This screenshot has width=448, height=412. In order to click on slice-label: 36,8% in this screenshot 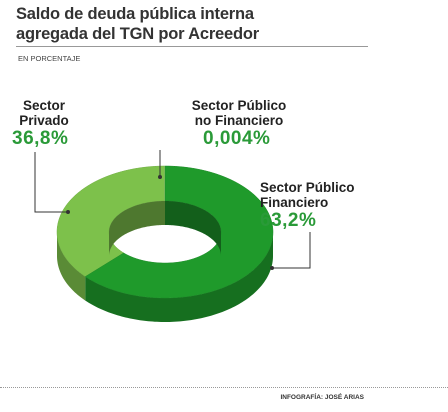, I will do `click(40, 138)`.